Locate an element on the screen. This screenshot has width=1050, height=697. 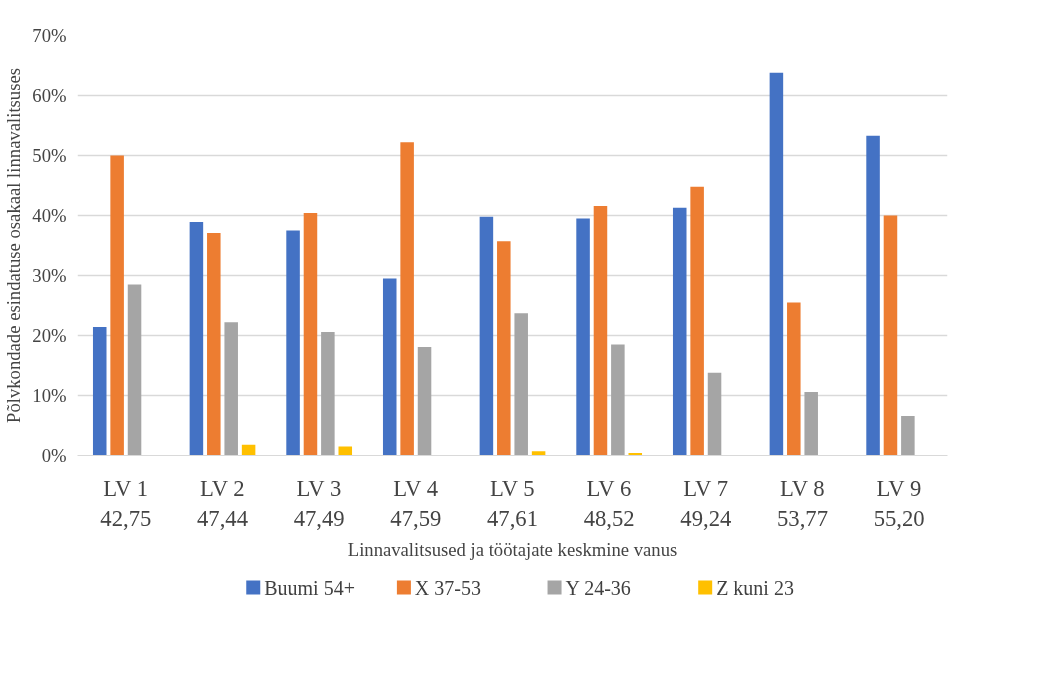
x-tick-label: LV 6 48,52 is located at coordinates (609, 503).